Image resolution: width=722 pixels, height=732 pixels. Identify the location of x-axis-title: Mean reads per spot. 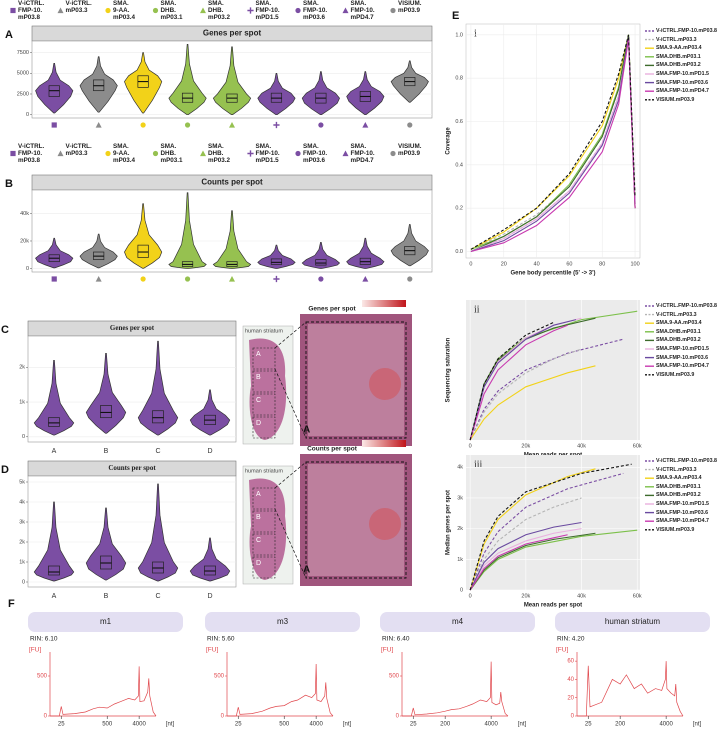
(553, 606).